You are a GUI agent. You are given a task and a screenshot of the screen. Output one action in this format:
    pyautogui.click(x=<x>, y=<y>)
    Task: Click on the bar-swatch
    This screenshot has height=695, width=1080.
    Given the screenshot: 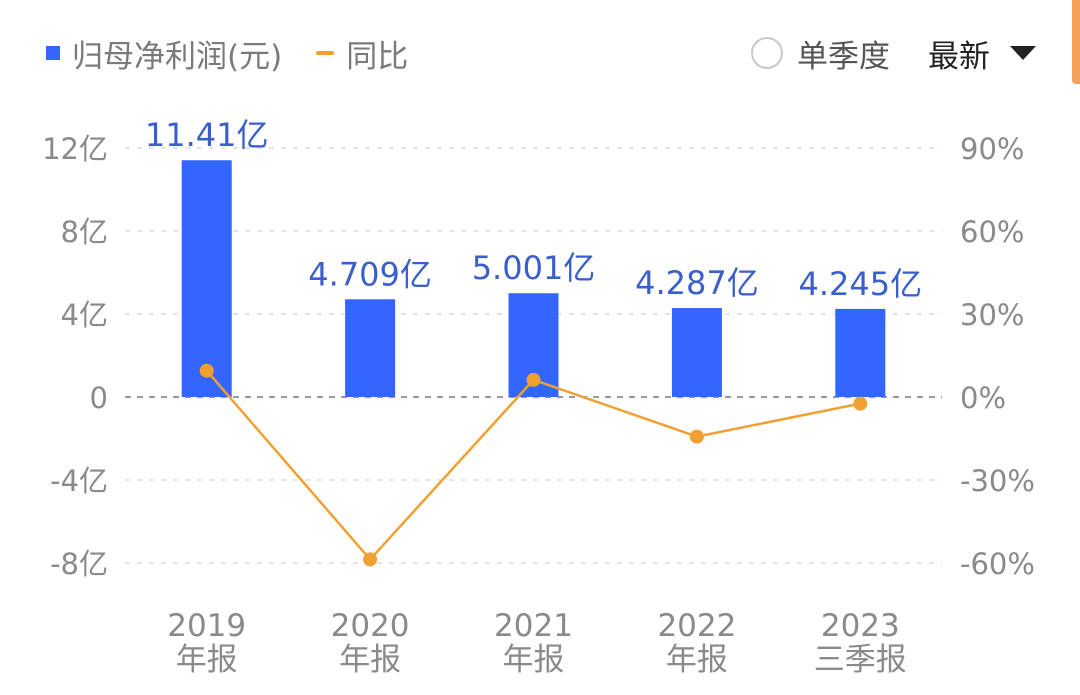 What is the action you would take?
    pyautogui.click(x=53, y=53)
    